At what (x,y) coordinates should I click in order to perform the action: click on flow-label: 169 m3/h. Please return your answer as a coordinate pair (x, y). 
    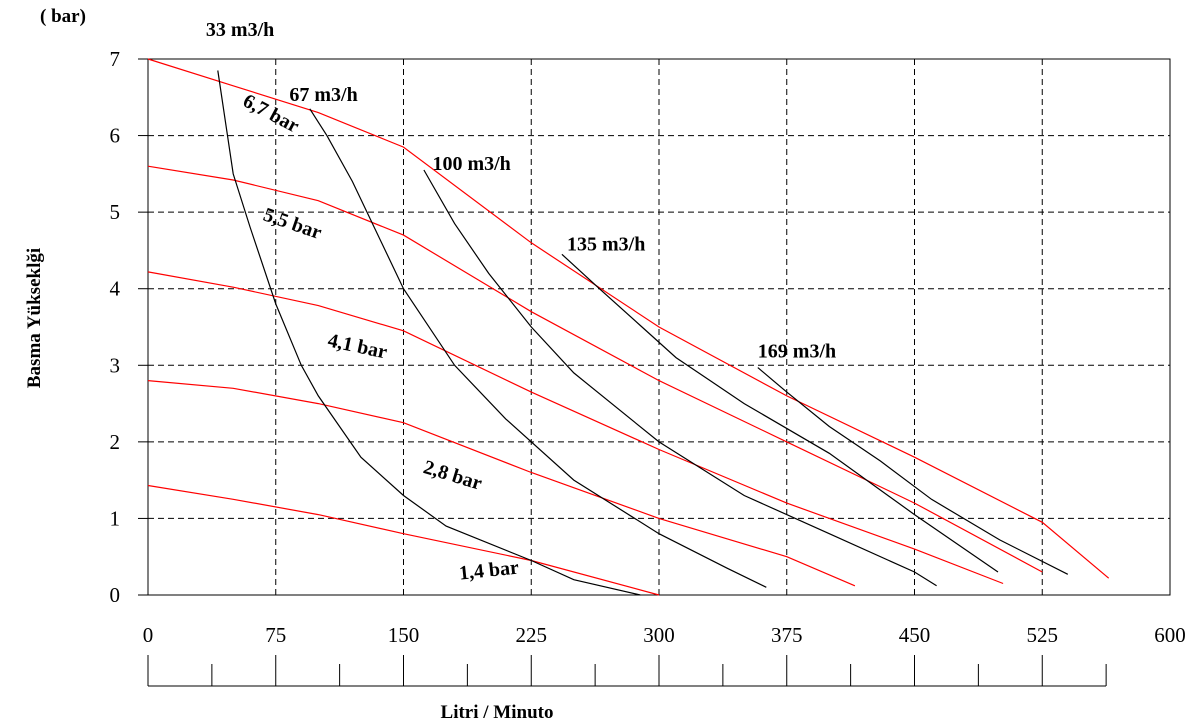
    Looking at the image, I should click on (797, 352).